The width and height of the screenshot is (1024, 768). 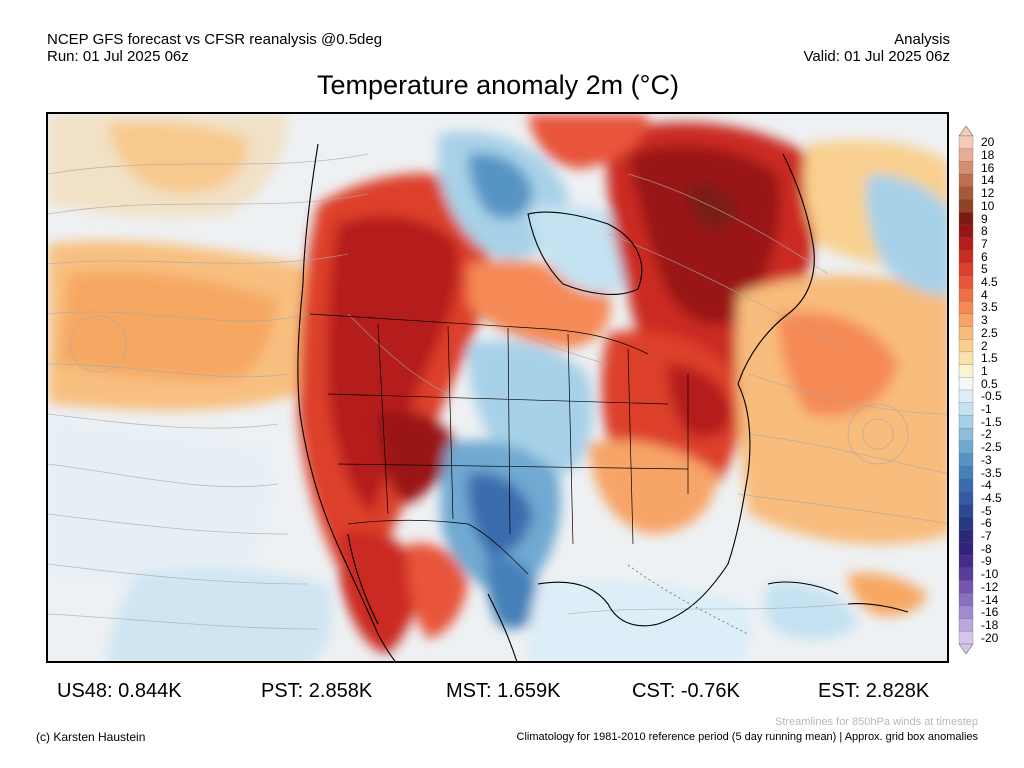 I want to click on stat-us48: US48: 0.844K, so click(x=119, y=691).